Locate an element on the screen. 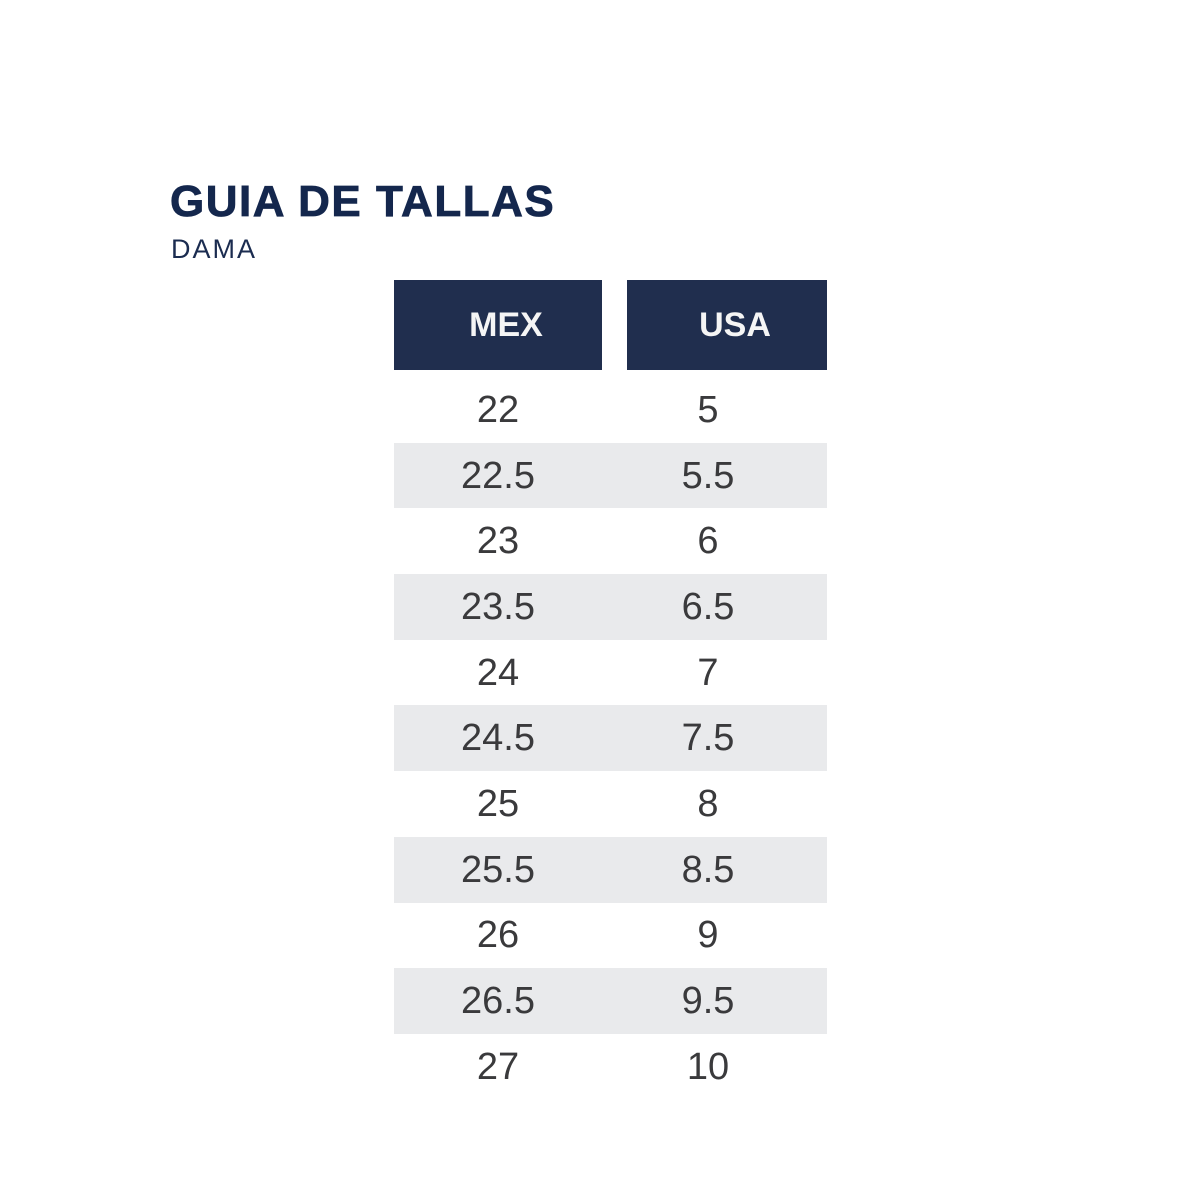  page-subtitle: DAMA is located at coordinates (214, 249).